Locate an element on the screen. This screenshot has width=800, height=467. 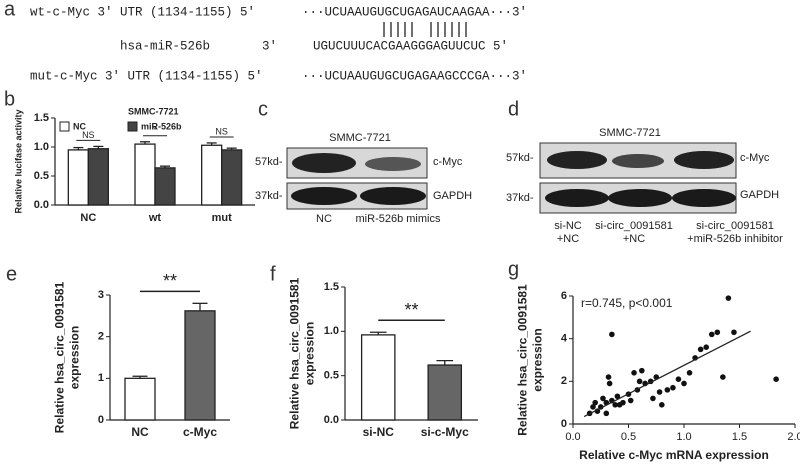
sequence: UGUCUUUCACGAAGGGAGUUCUC 5' is located at coordinates (410, 46).